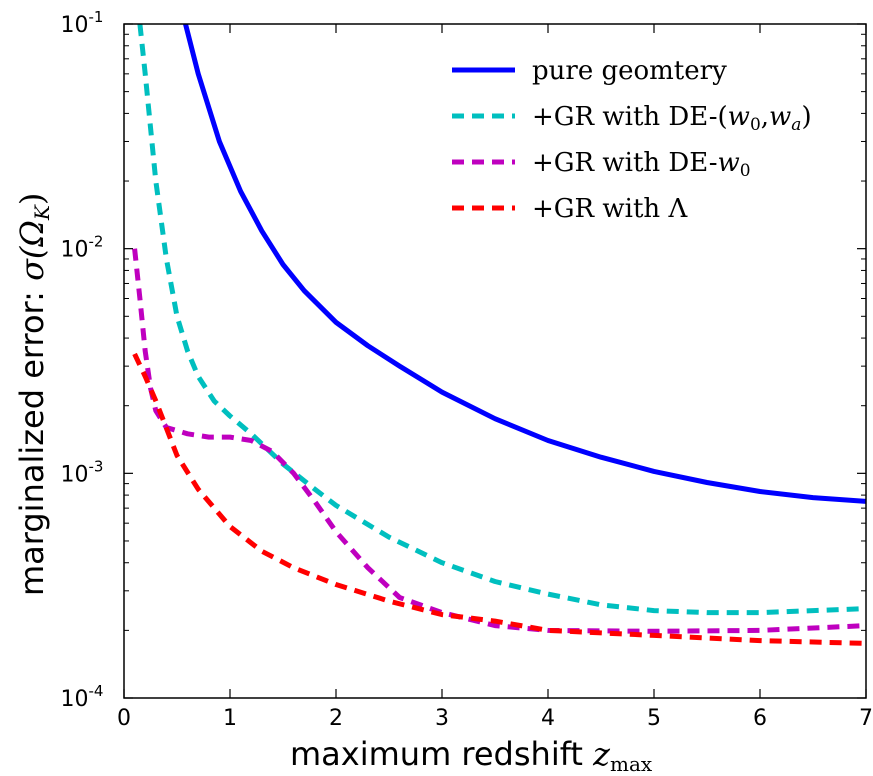  What do you see at coordinates (442, 718) in the screenshot?
I see `x-tick-label: 3` at bounding box center [442, 718].